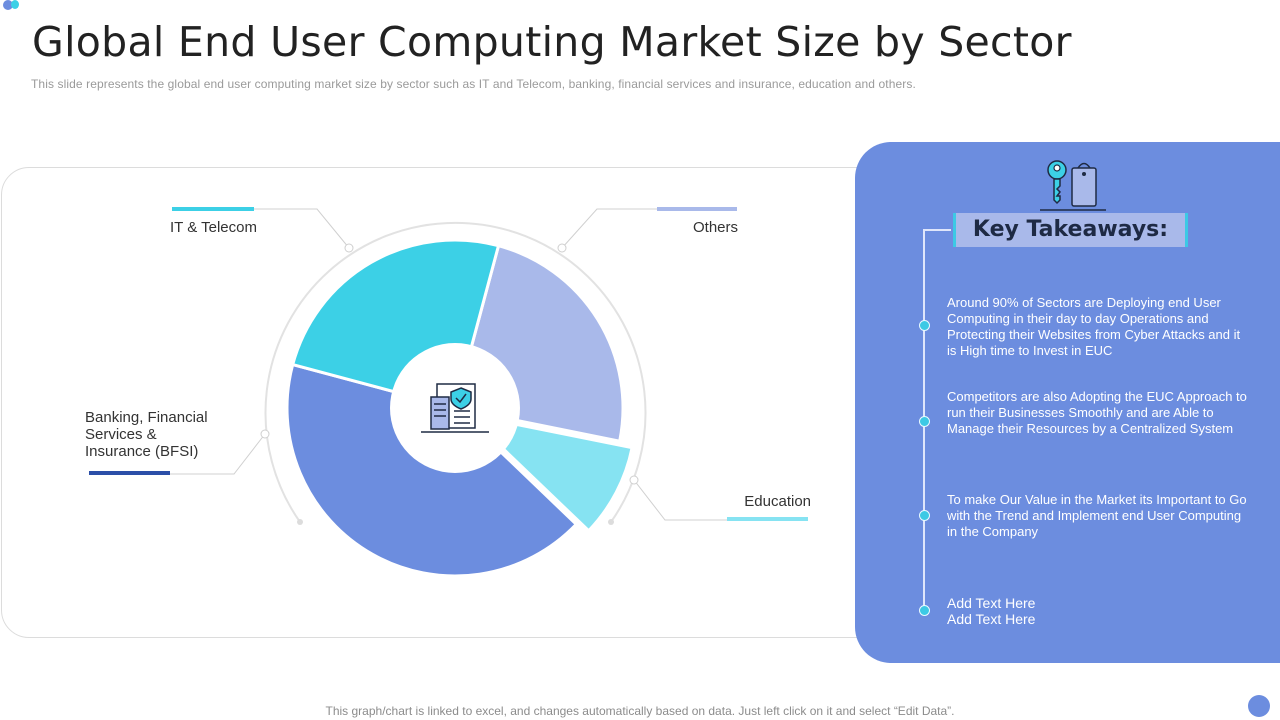 The width and height of the screenshot is (1280, 720). Describe the element at coordinates (455, 408) in the screenshot. I see `document-security-icon` at that location.